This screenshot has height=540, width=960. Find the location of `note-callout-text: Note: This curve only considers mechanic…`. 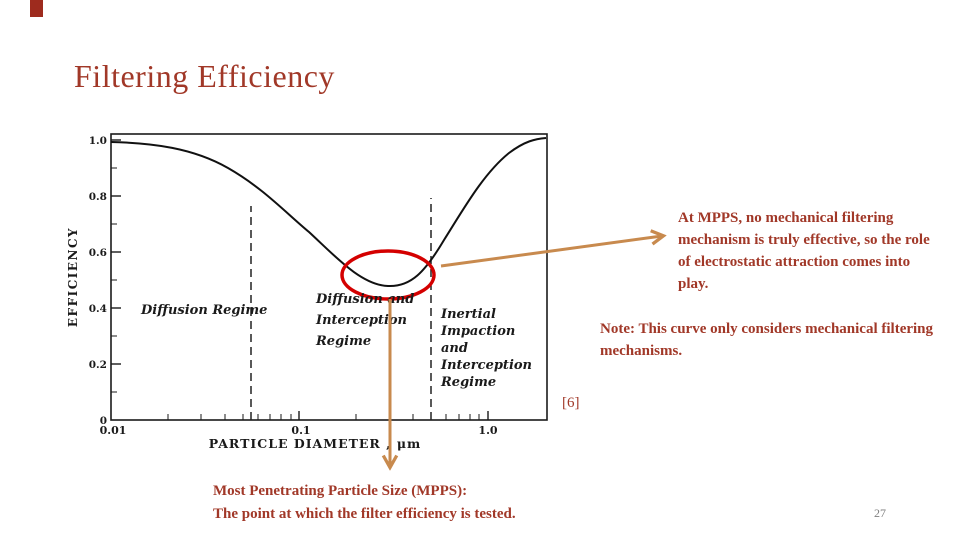

note-callout-text: Note: This curve only considers mechanic… is located at coordinates (767, 340).